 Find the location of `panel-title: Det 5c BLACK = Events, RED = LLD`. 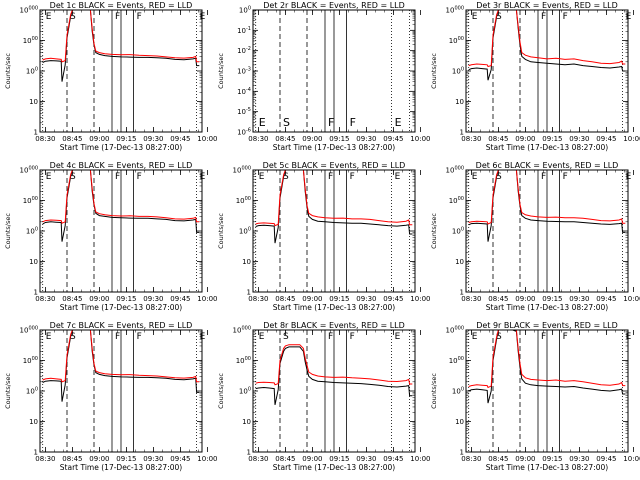

panel-title: Det 5c BLACK = Events, RED = LLD is located at coordinates (334, 165).